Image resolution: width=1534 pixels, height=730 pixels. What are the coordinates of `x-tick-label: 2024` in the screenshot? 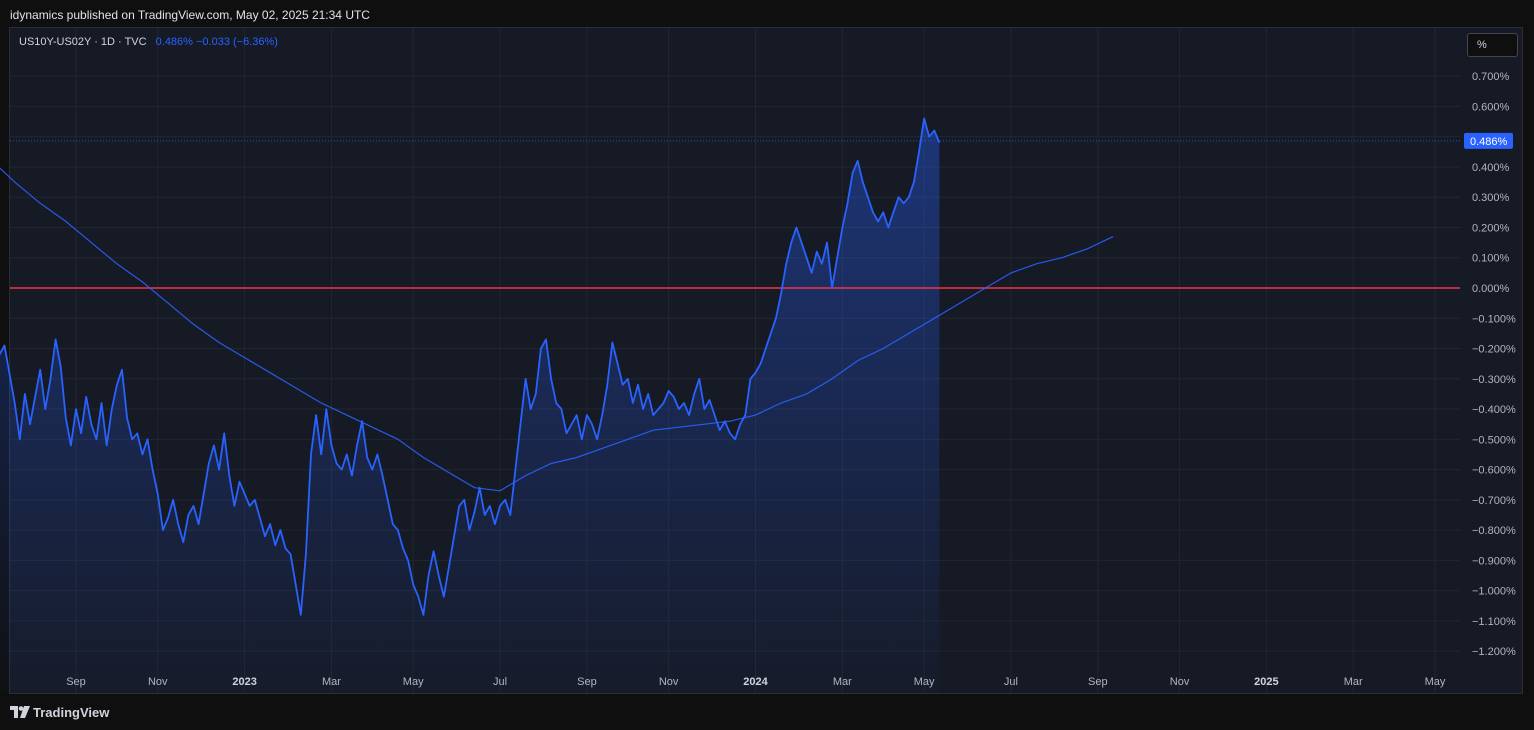 It's located at (755, 682).